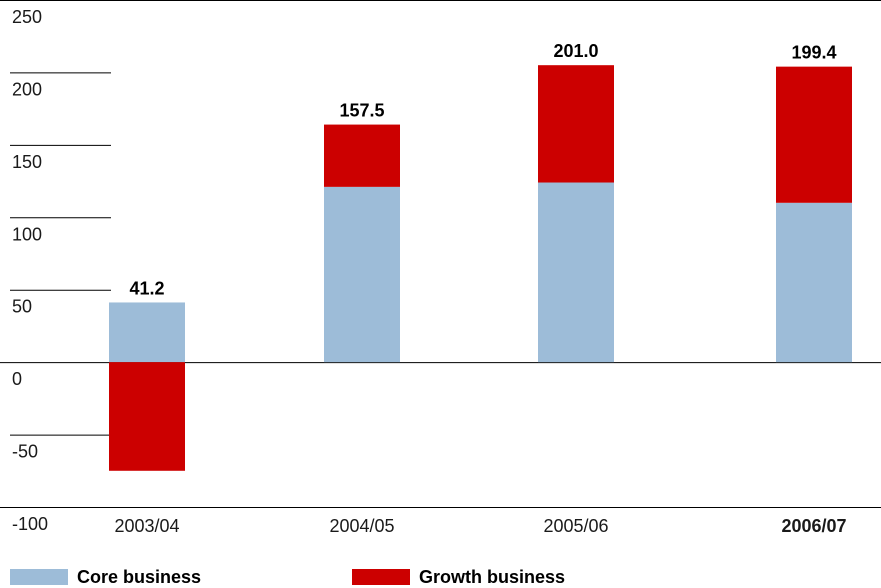 Image resolution: width=881 pixels, height=588 pixels. I want to click on y-axis-ticks: 250 200 150 100 50 0 -50 -100, so click(30, 270).